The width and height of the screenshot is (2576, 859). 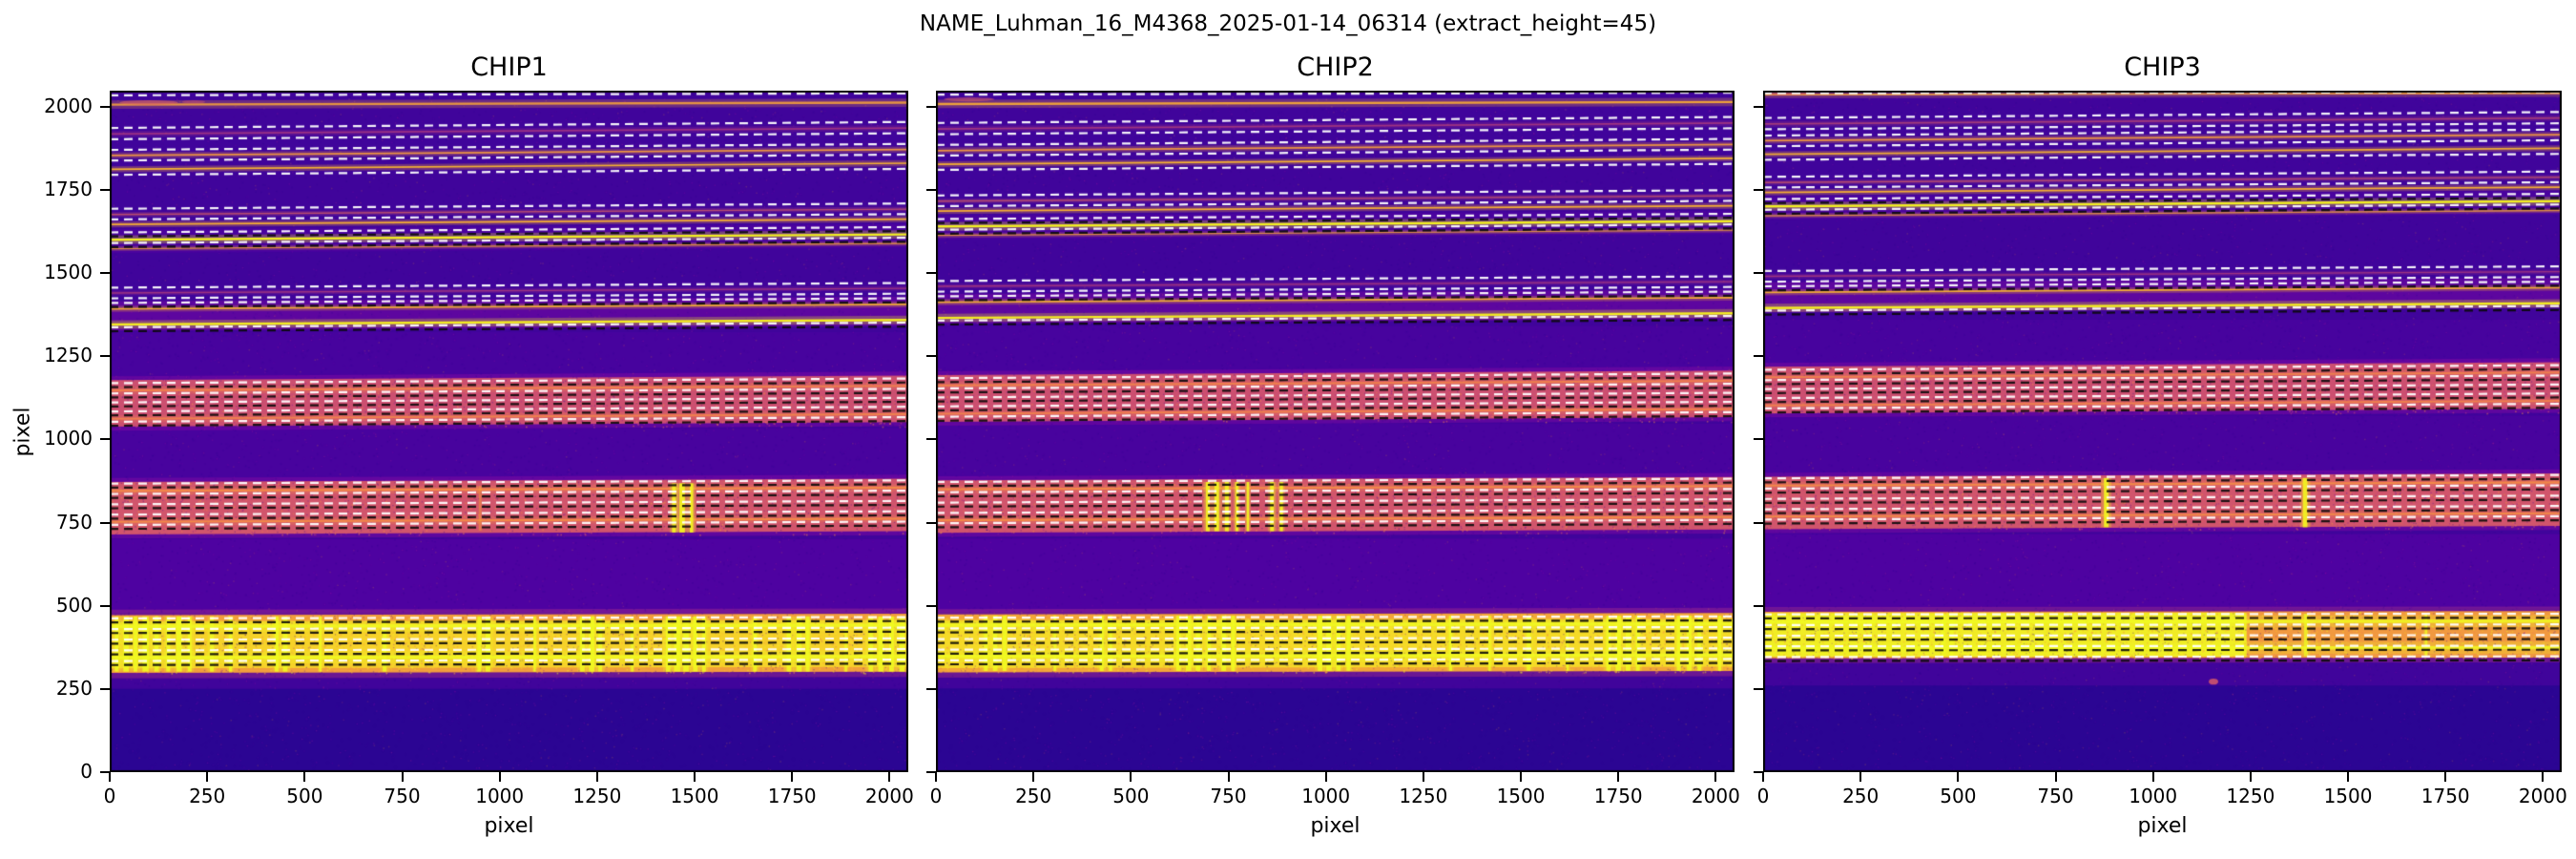 What do you see at coordinates (68, 355) in the screenshot?
I see `y-tick-label: 1250` at bounding box center [68, 355].